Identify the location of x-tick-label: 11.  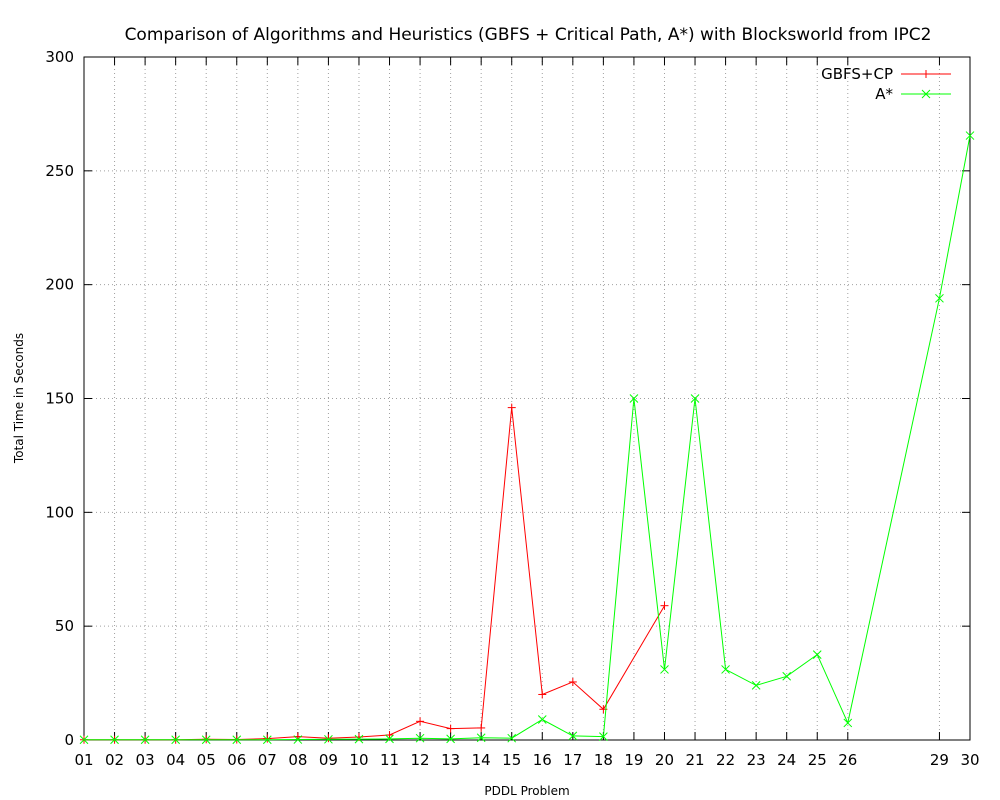
(389, 760).